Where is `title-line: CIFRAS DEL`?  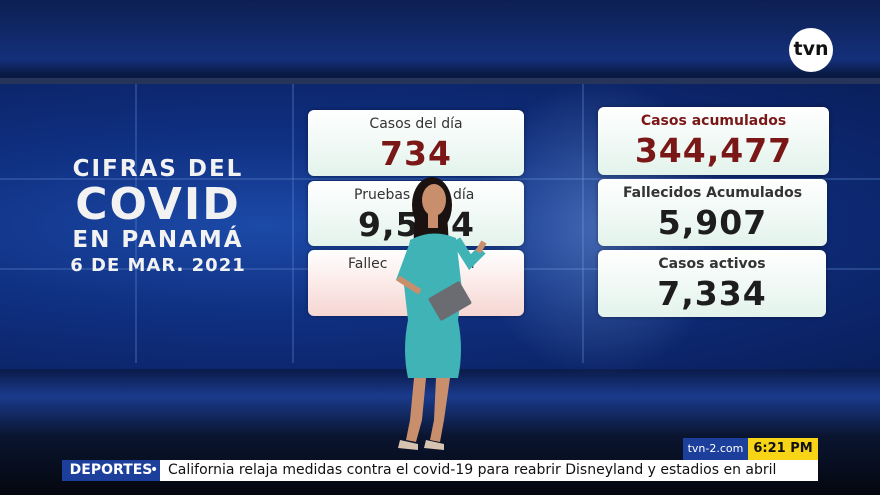
title-line: CIFRAS DEL is located at coordinates (158, 169).